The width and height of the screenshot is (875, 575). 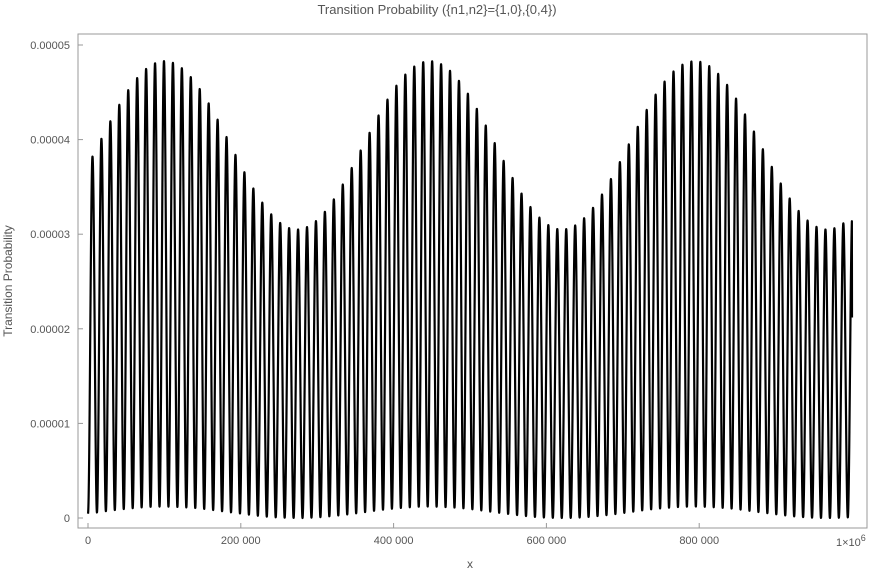 What do you see at coordinates (699, 541) in the screenshot?
I see `x-tick-label: 800 000` at bounding box center [699, 541].